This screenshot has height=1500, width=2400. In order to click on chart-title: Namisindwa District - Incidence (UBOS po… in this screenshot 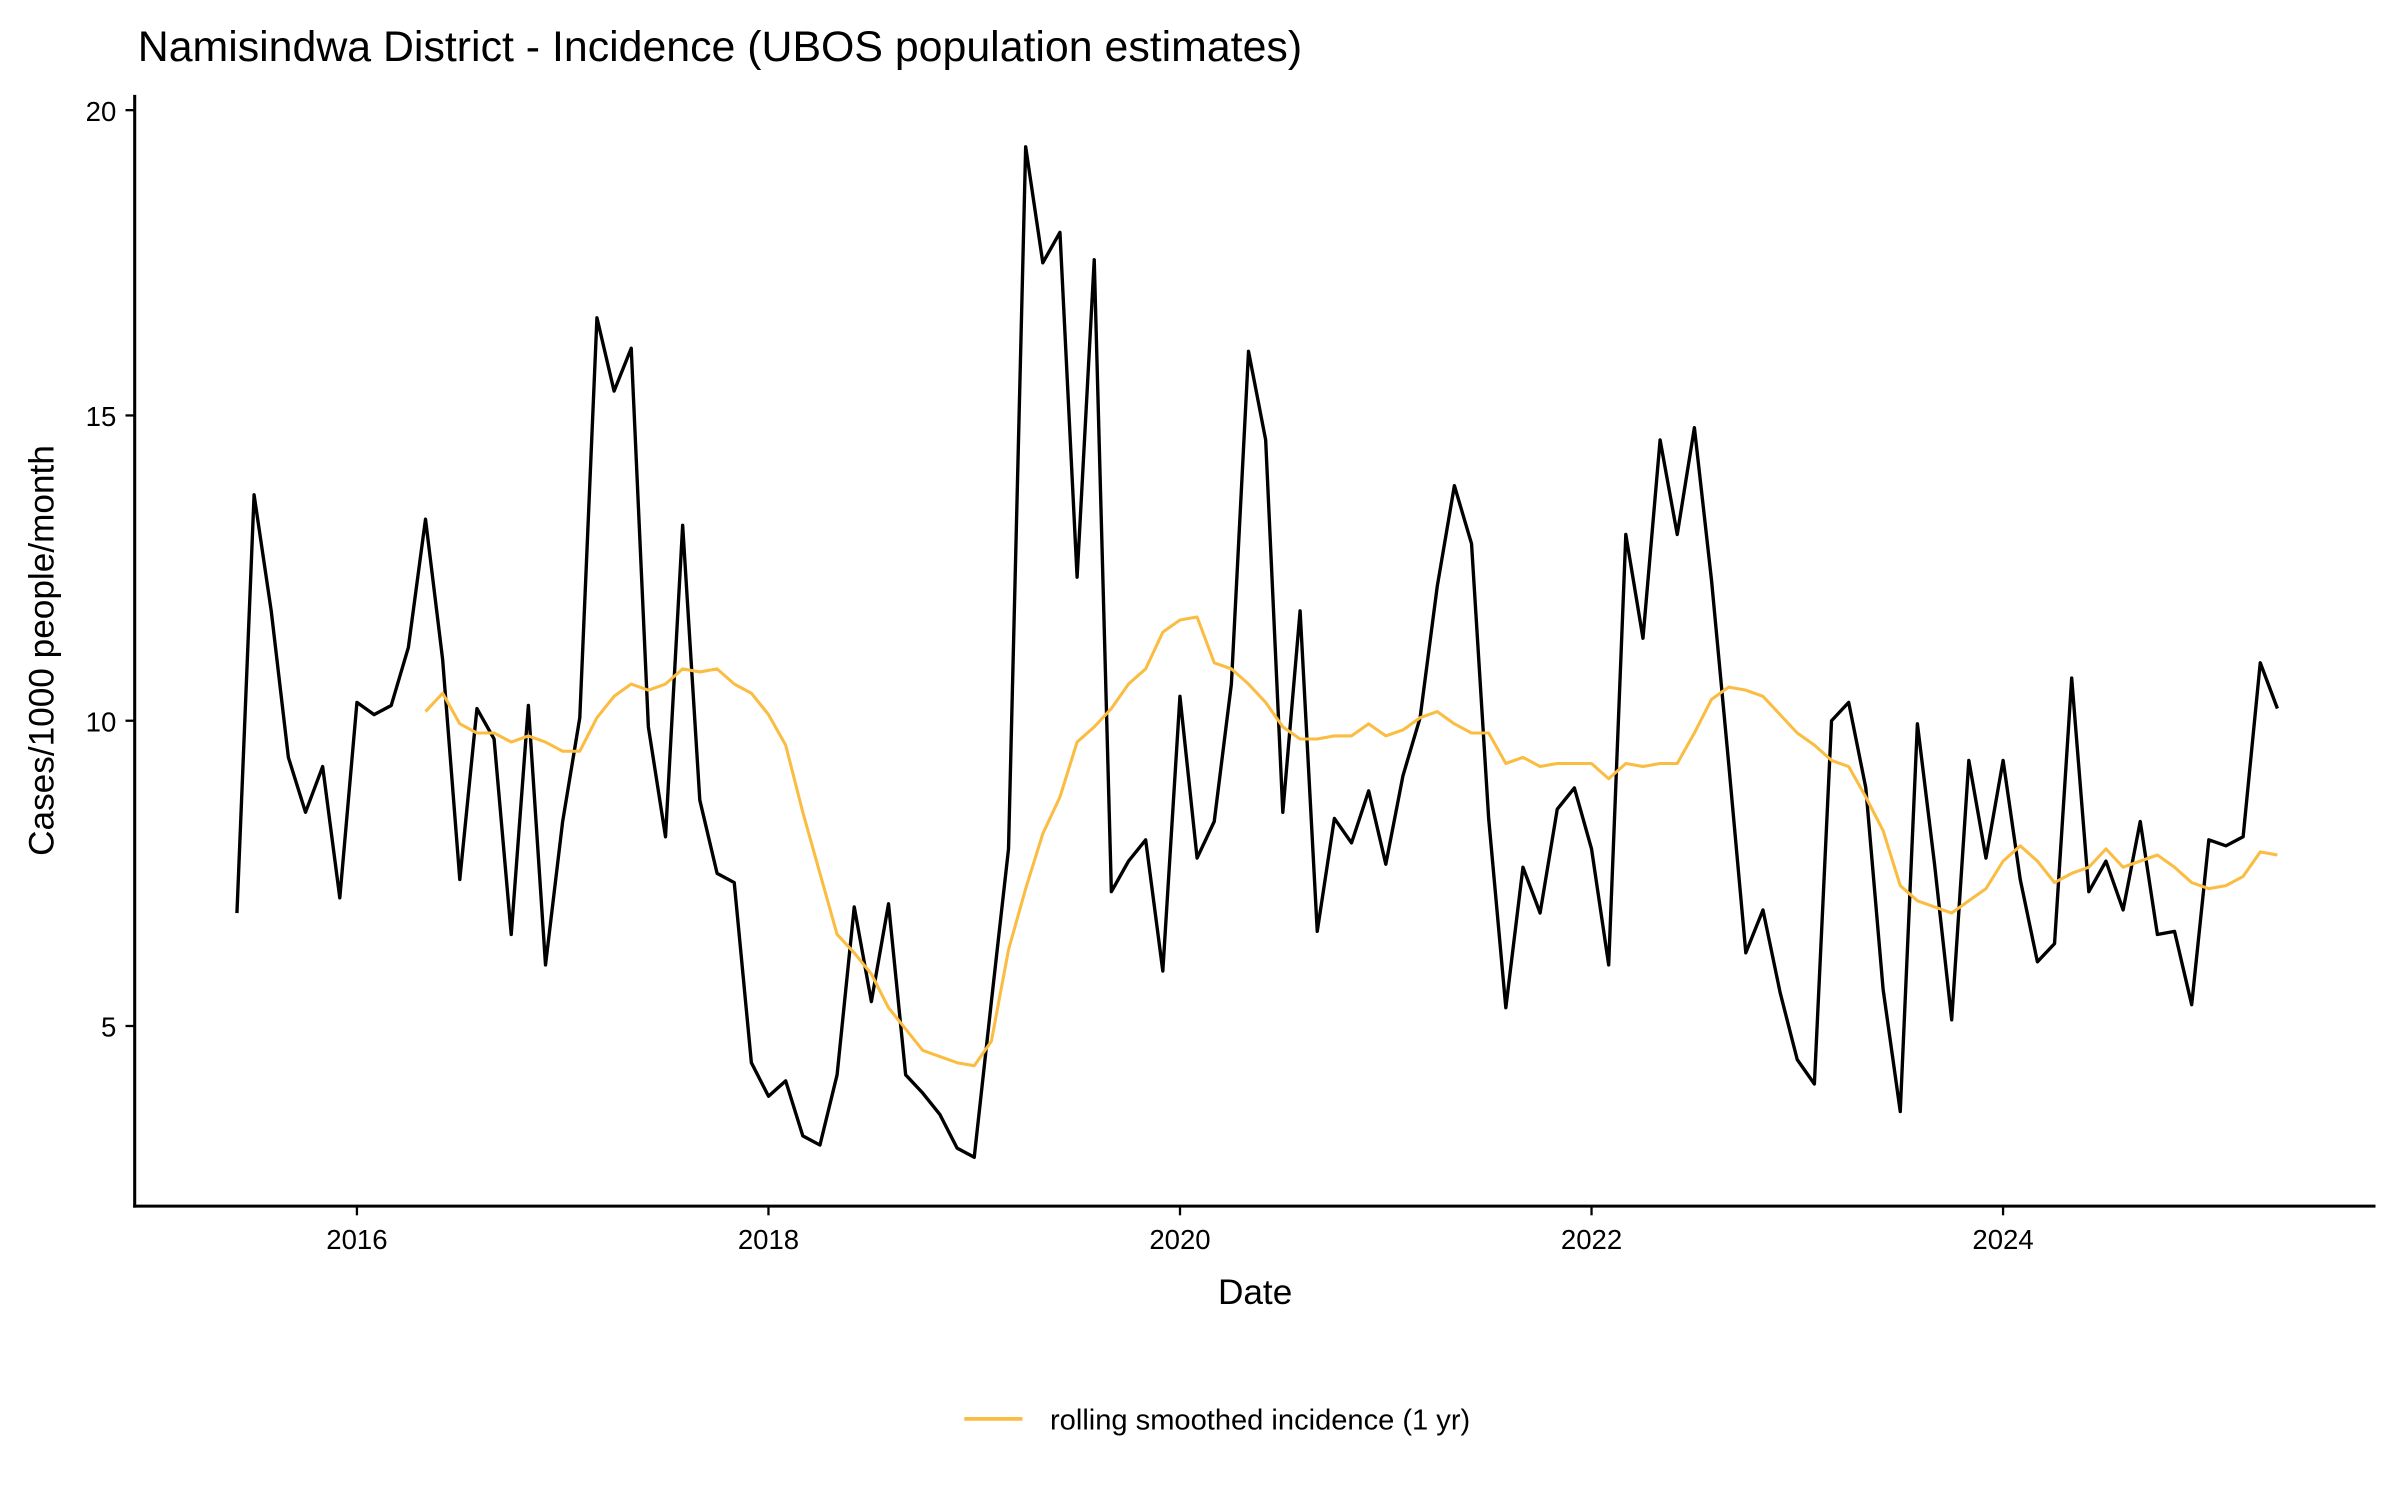, I will do `click(720, 47)`.